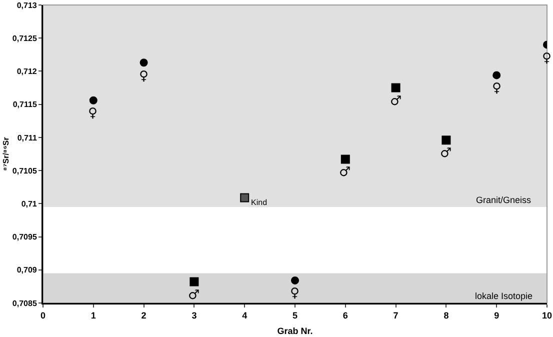 The height and width of the screenshot is (337, 553). Describe the element at coordinates (93, 315) in the screenshot. I see `x-tick-label: 1` at that location.